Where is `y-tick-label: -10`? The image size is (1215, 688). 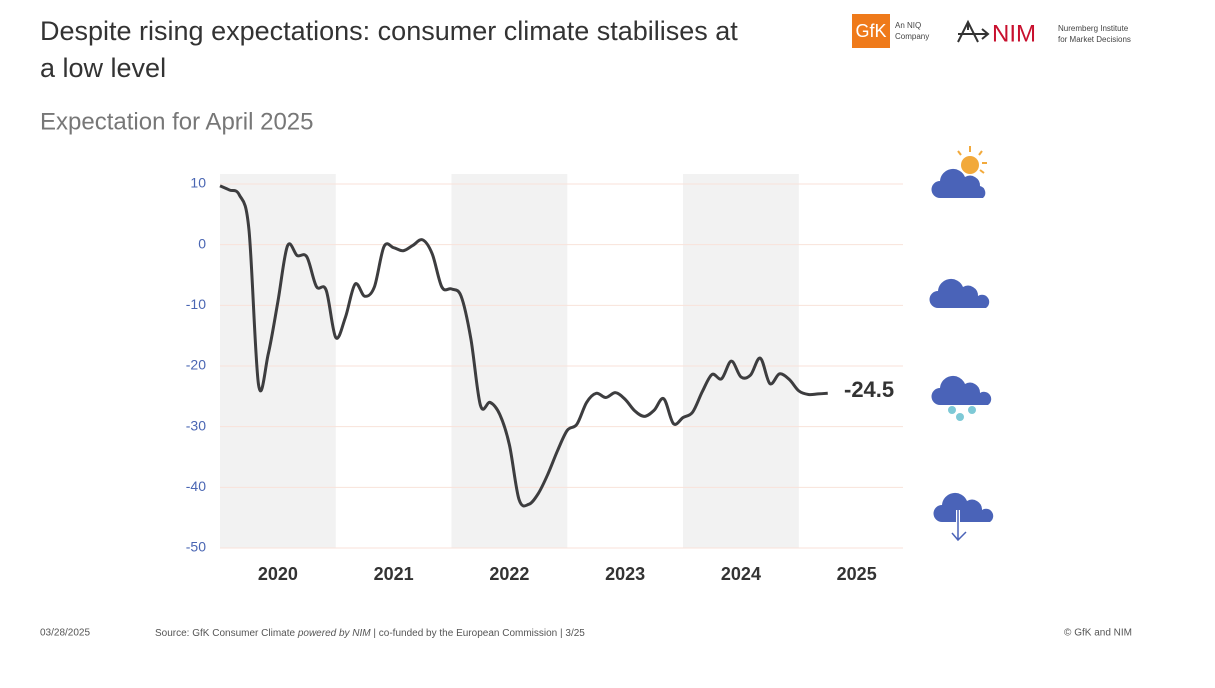
y-tick-label: -10 is located at coordinates (196, 304).